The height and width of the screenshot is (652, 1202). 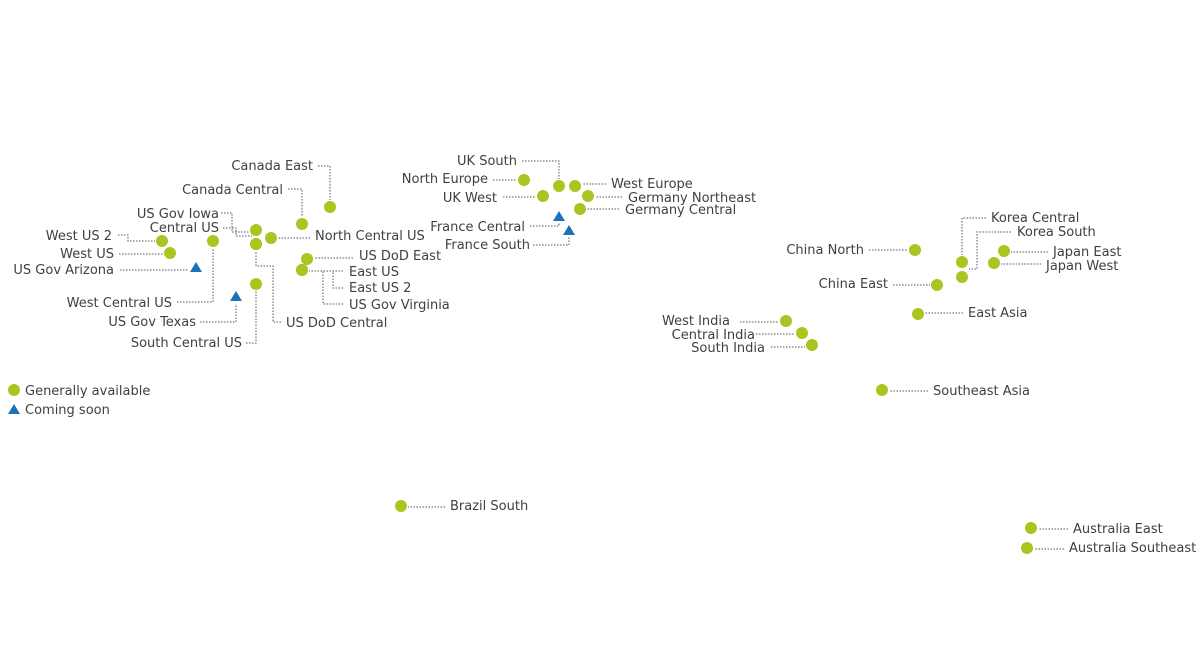 What do you see at coordinates (551, 241) in the screenshot?
I see `leader-france-south` at bounding box center [551, 241].